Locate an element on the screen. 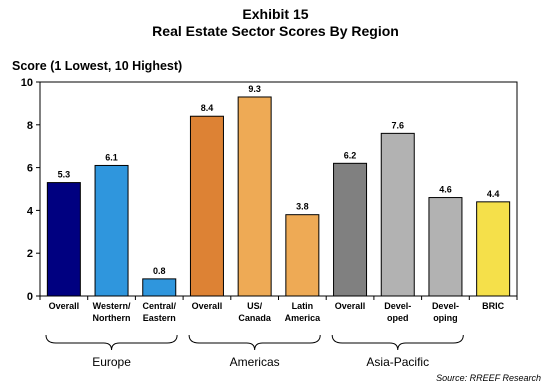  category-label: oped is located at coordinates (398, 318).